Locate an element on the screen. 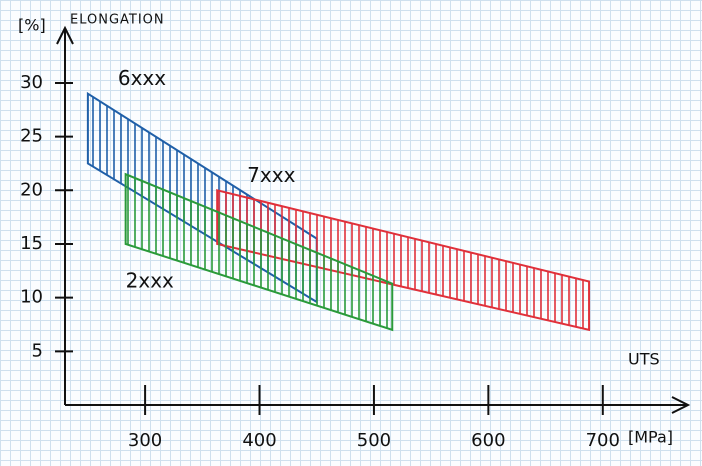 The width and height of the screenshot is (702, 466). range-area is located at coordinates (259, 252).